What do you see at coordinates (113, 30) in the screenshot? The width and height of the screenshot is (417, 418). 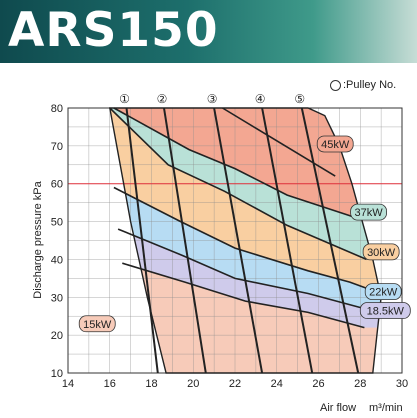 I see `chart-title: ARS150` at bounding box center [113, 30].